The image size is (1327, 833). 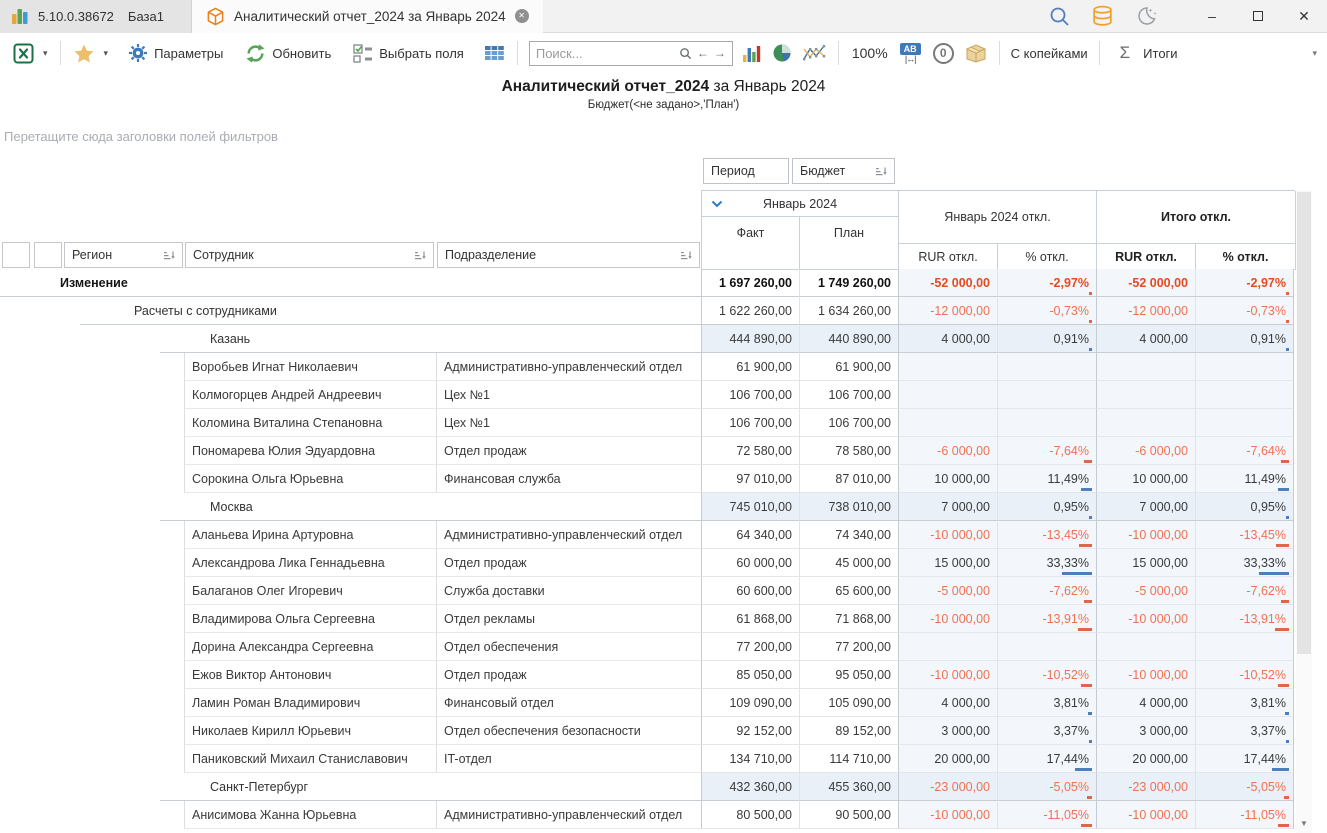 What do you see at coordinates (1145, 479) in the screenshot?
I see `cell-total-rur-deviation: 10 000,00` at bounding box center [1145, 479].